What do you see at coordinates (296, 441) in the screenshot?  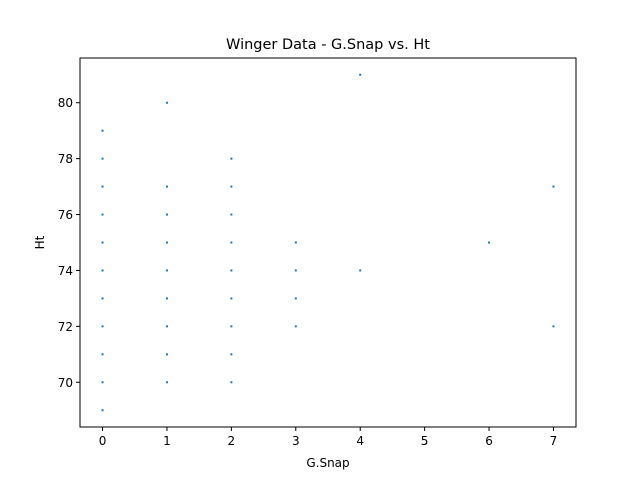 I see `x-tick-label: 3` at bounding box center [296, 441].